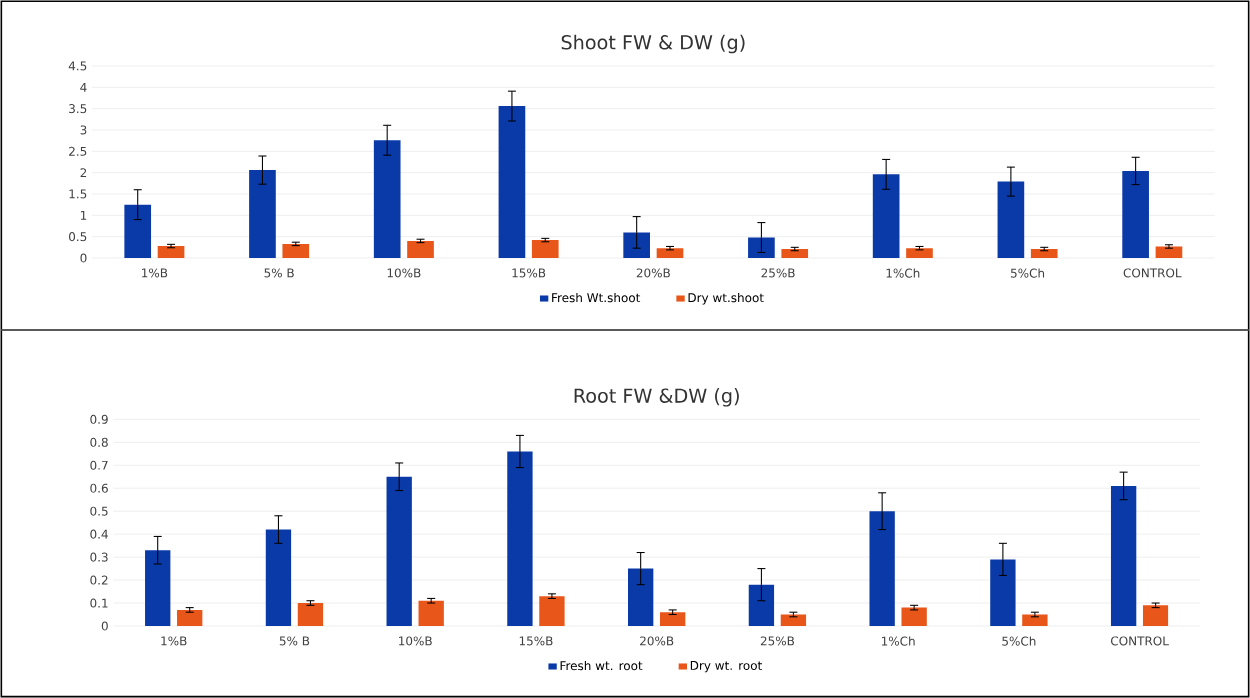 The image size is (1250, 698). What do you see at coordinates (726, 298) in the screenshot?
I see `legend-label: Dry wt.shoot` at bounding box center [726, 298].